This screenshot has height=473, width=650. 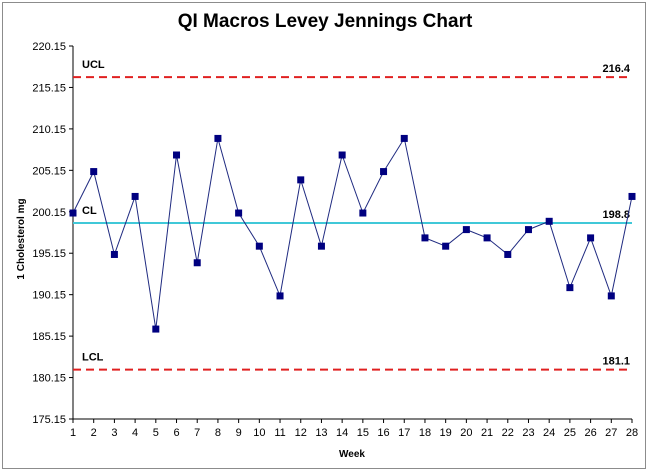 I want to click on x-tick-label: 2, so click(x=94, y=433).